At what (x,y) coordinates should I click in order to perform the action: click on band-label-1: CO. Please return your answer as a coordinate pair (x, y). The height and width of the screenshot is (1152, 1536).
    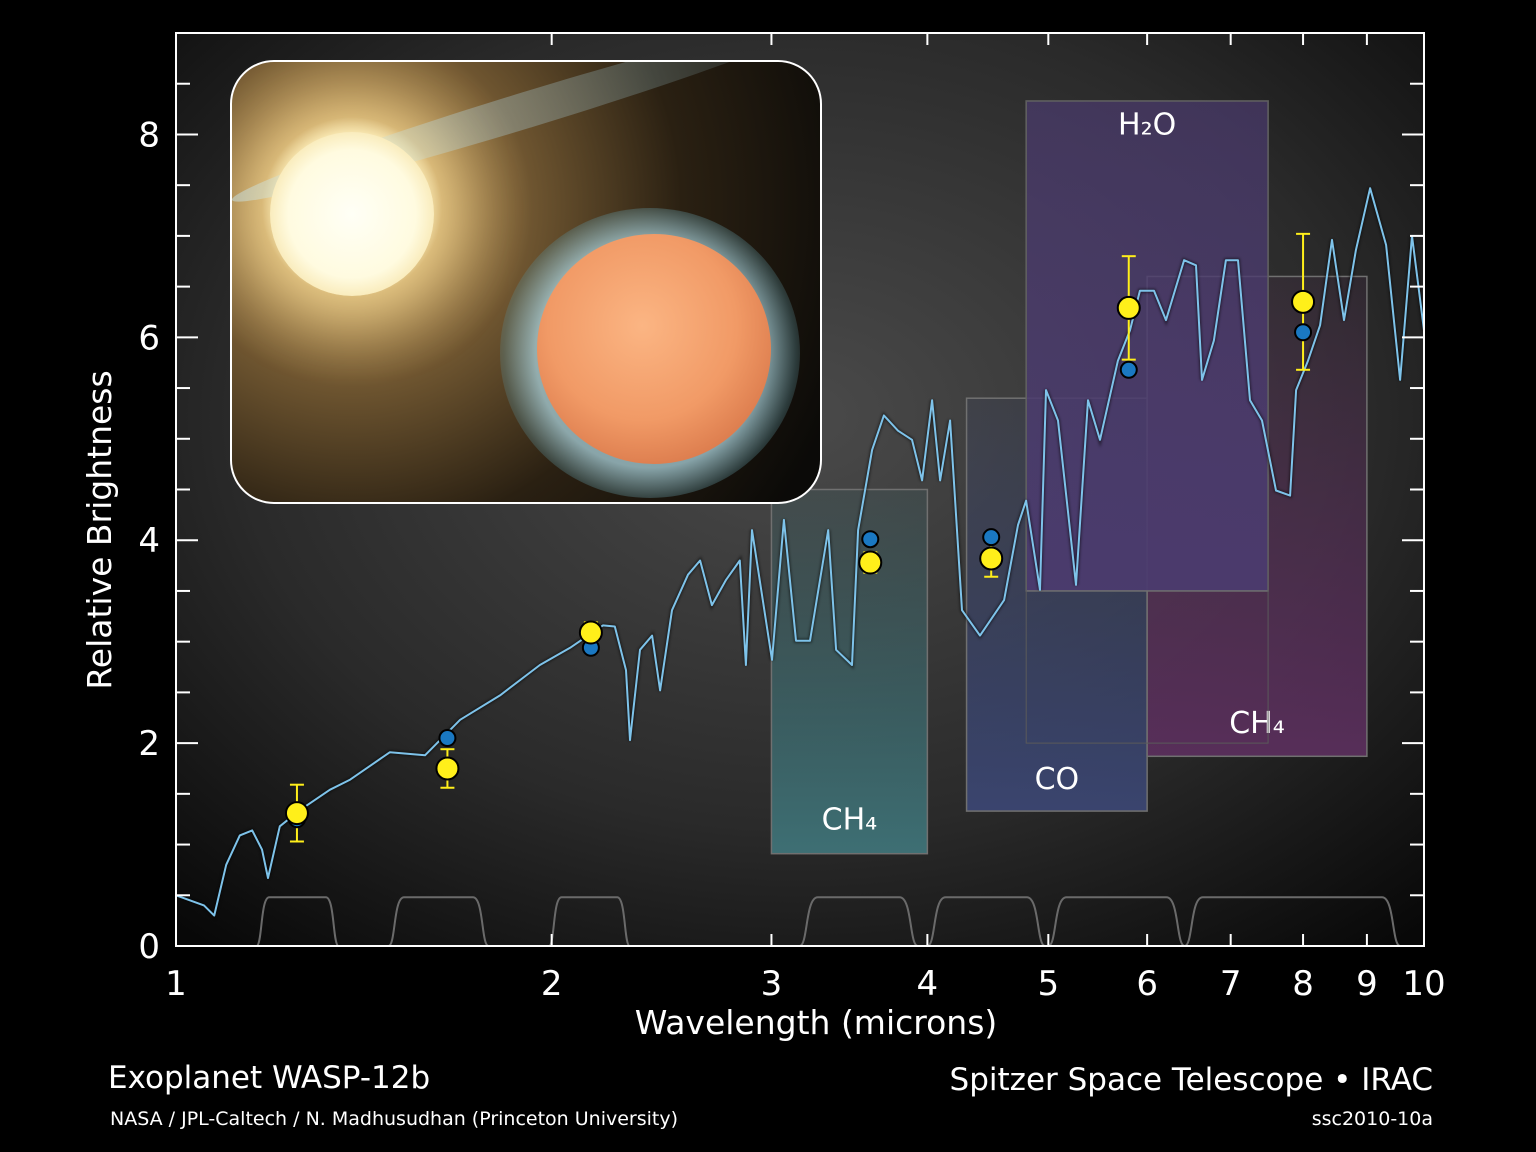
    Looking at the image, I should click on (1057, 779).